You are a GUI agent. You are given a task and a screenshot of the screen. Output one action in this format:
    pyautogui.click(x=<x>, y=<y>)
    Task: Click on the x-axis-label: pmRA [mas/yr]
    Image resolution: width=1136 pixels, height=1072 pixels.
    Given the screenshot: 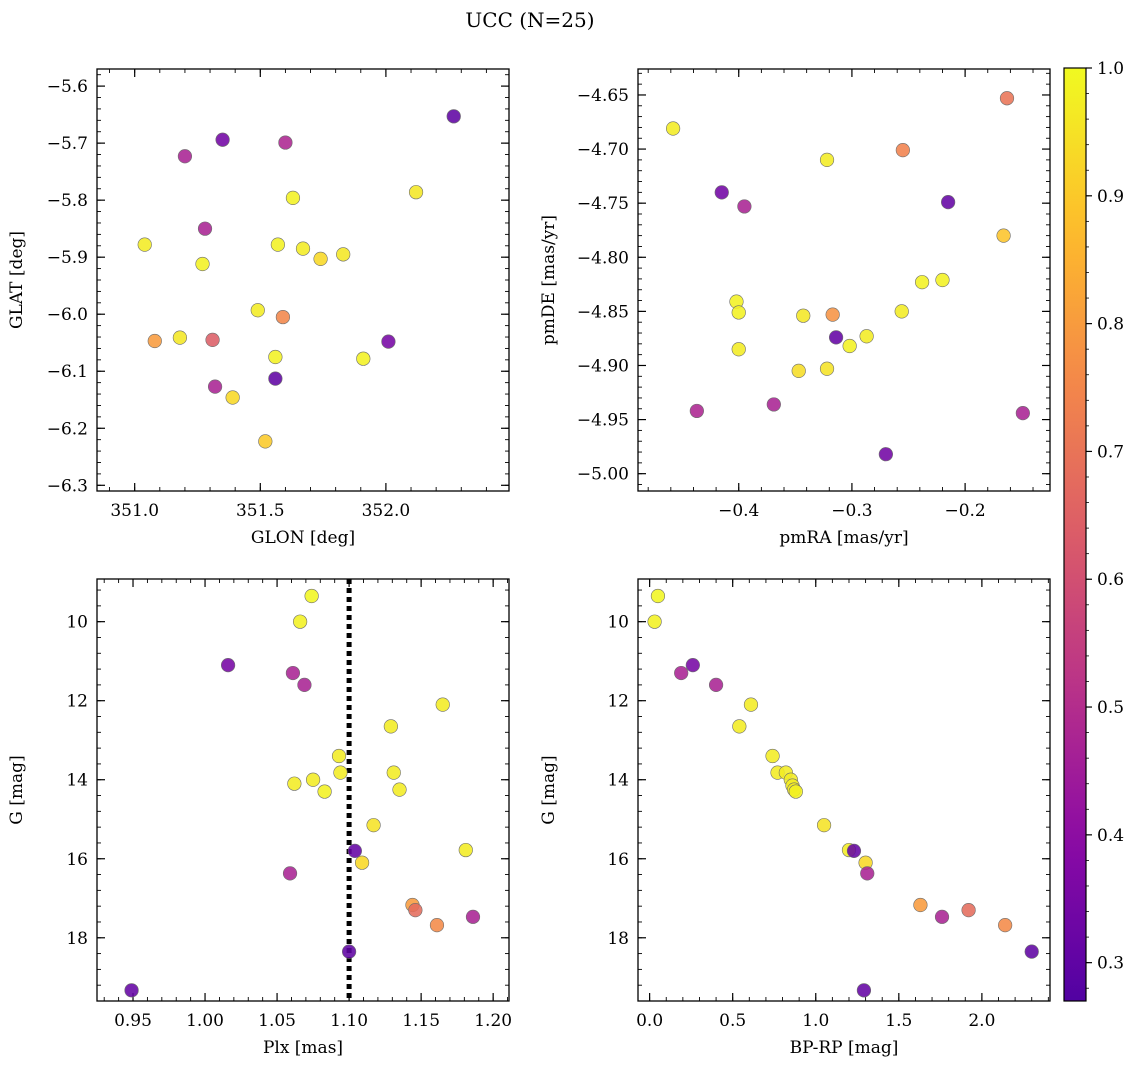 What is the action you would take?
    pyautogui.click(x=843, y=538)
    